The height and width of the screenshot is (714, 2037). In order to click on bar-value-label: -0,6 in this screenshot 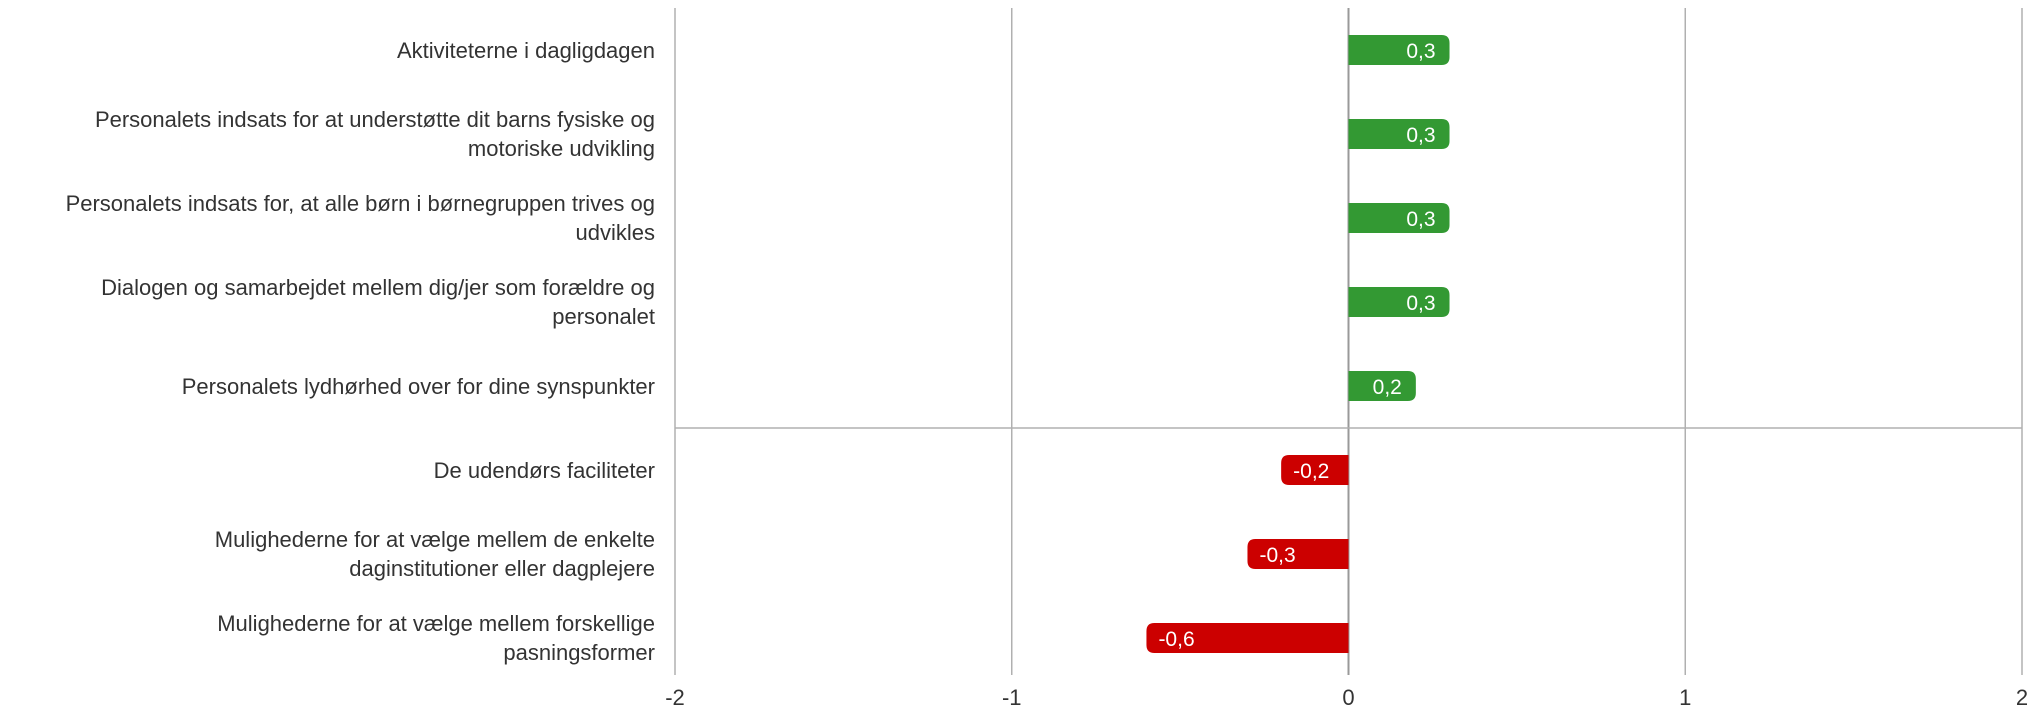, I will do `click(1176, 639)`.